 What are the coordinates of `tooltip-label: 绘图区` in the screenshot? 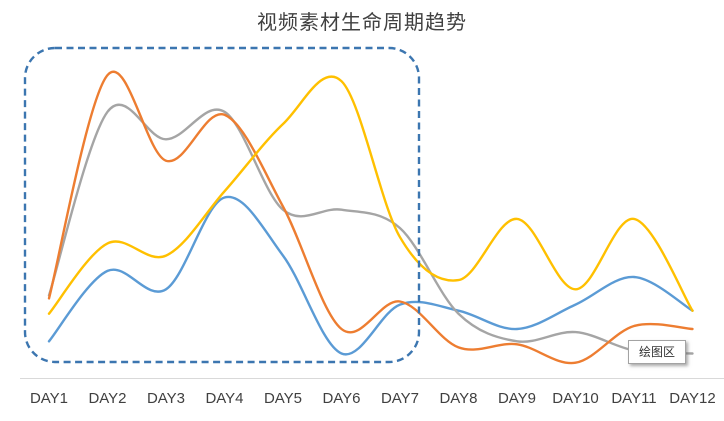 It's located at (656, 352).